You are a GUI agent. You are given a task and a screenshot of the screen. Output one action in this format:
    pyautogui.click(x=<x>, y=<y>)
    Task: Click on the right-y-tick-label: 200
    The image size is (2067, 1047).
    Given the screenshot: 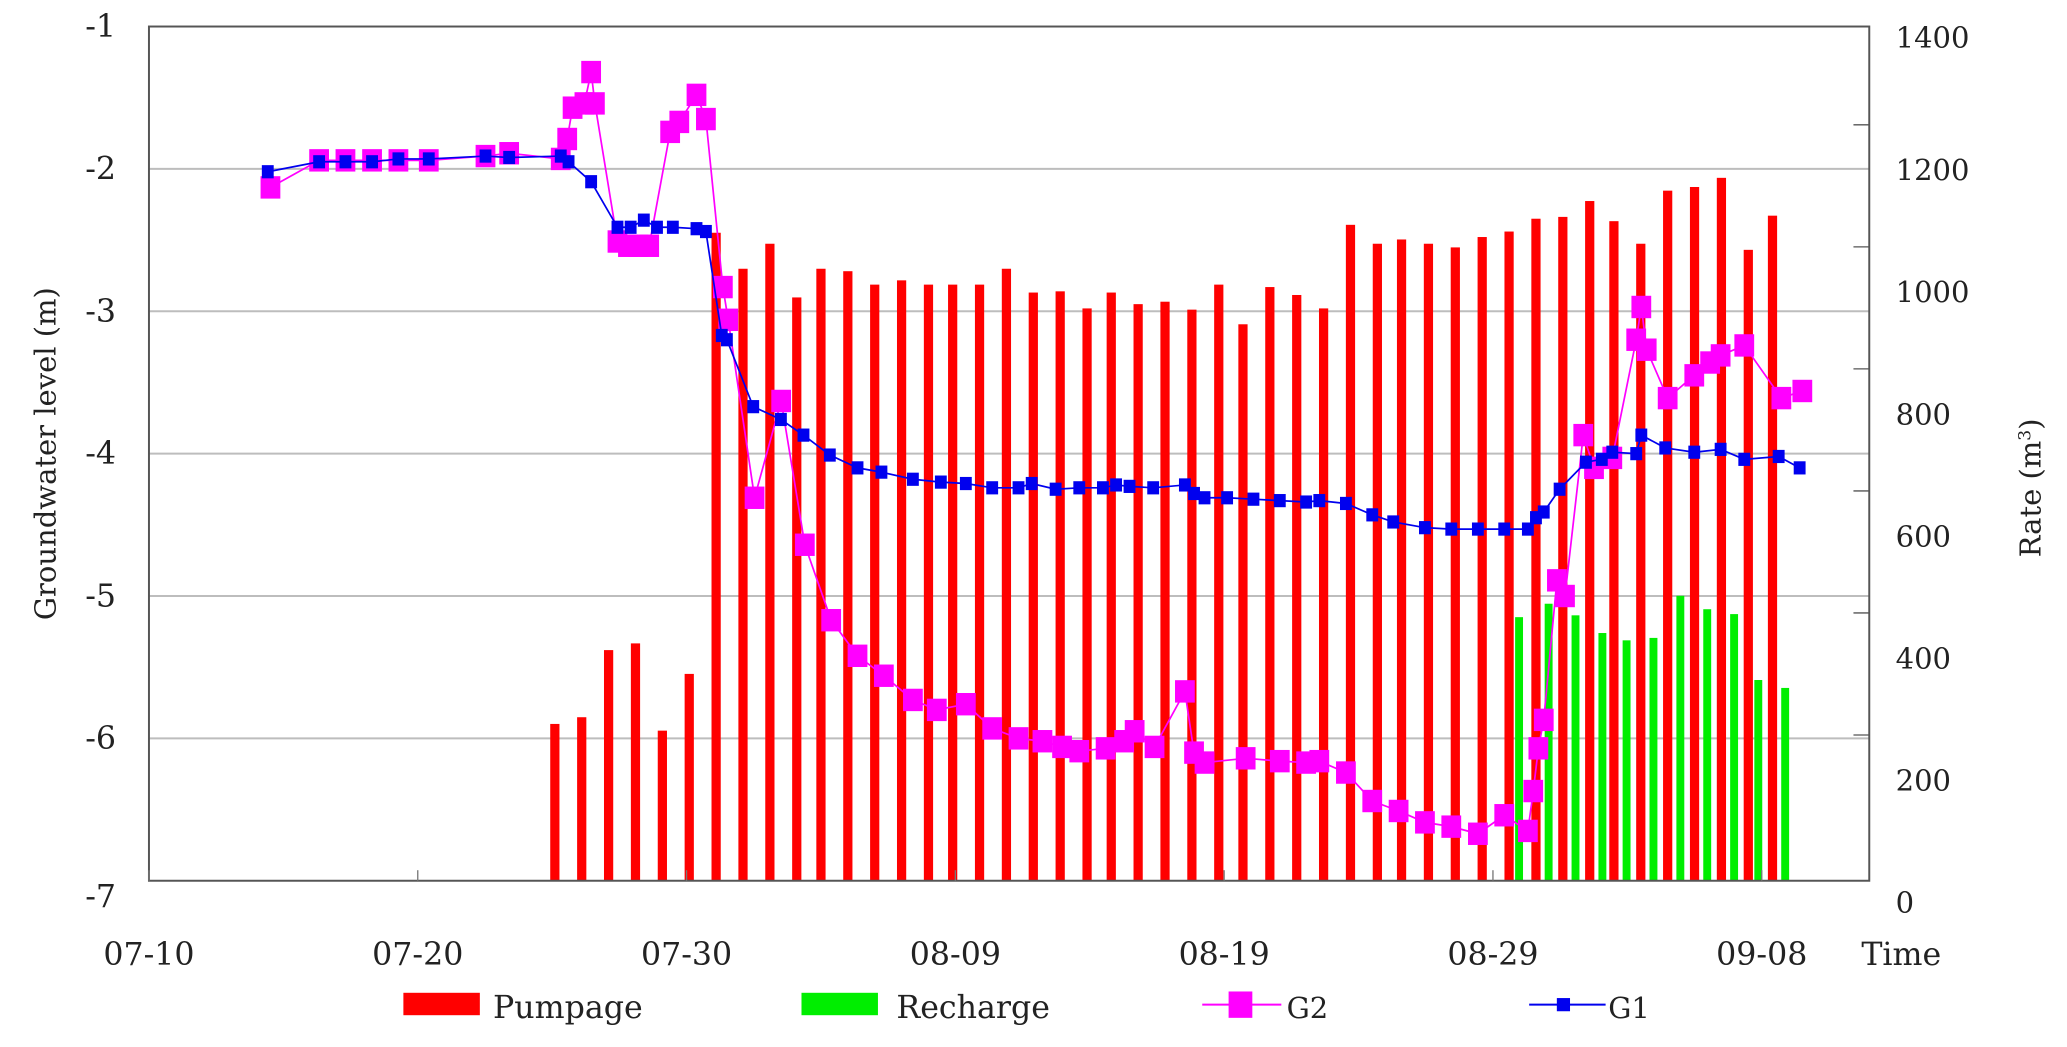 What is the action you would take?
    pyautogui.click(x=1923, y=780)
    